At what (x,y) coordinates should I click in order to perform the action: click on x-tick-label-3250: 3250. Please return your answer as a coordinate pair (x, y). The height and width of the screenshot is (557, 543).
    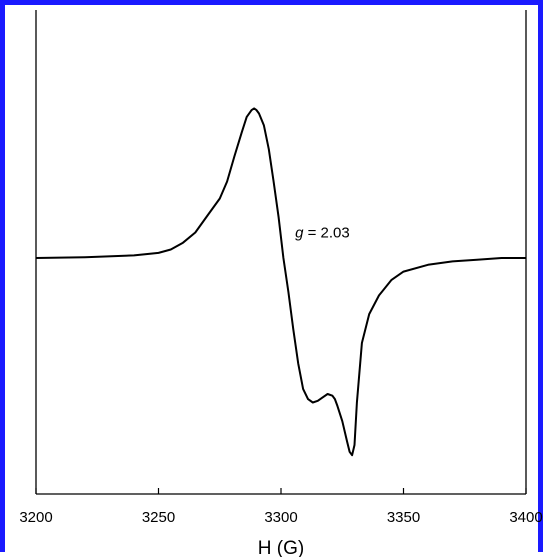
    Looking at the image, I should click on (158, 517).